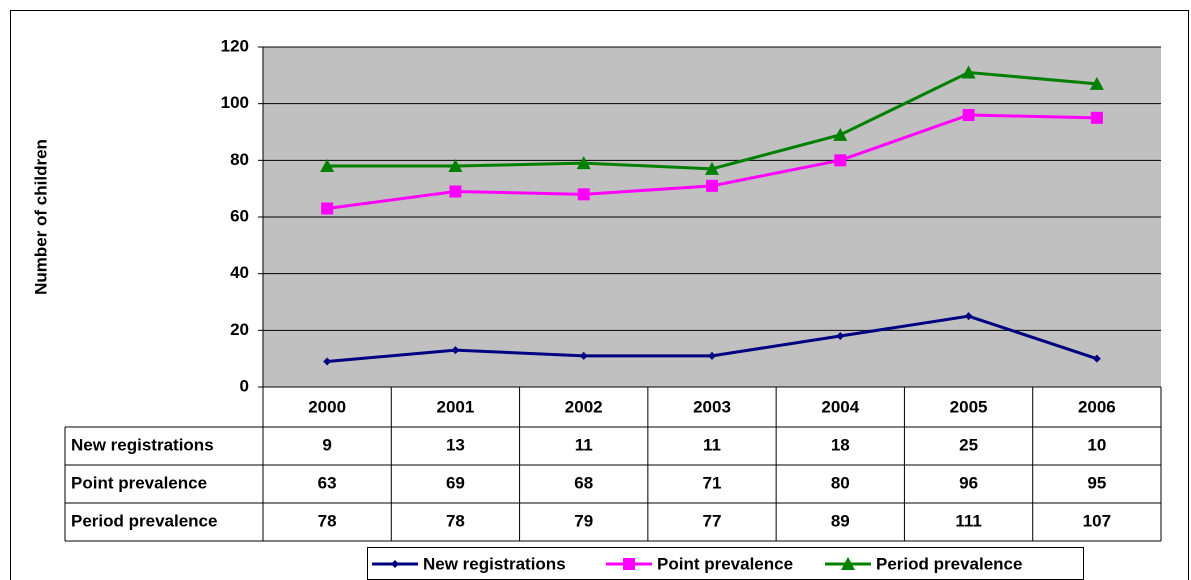  Describe the element at coordinates (235, 45) in the screenshot. I see `y-tick-label: 120` at that location.